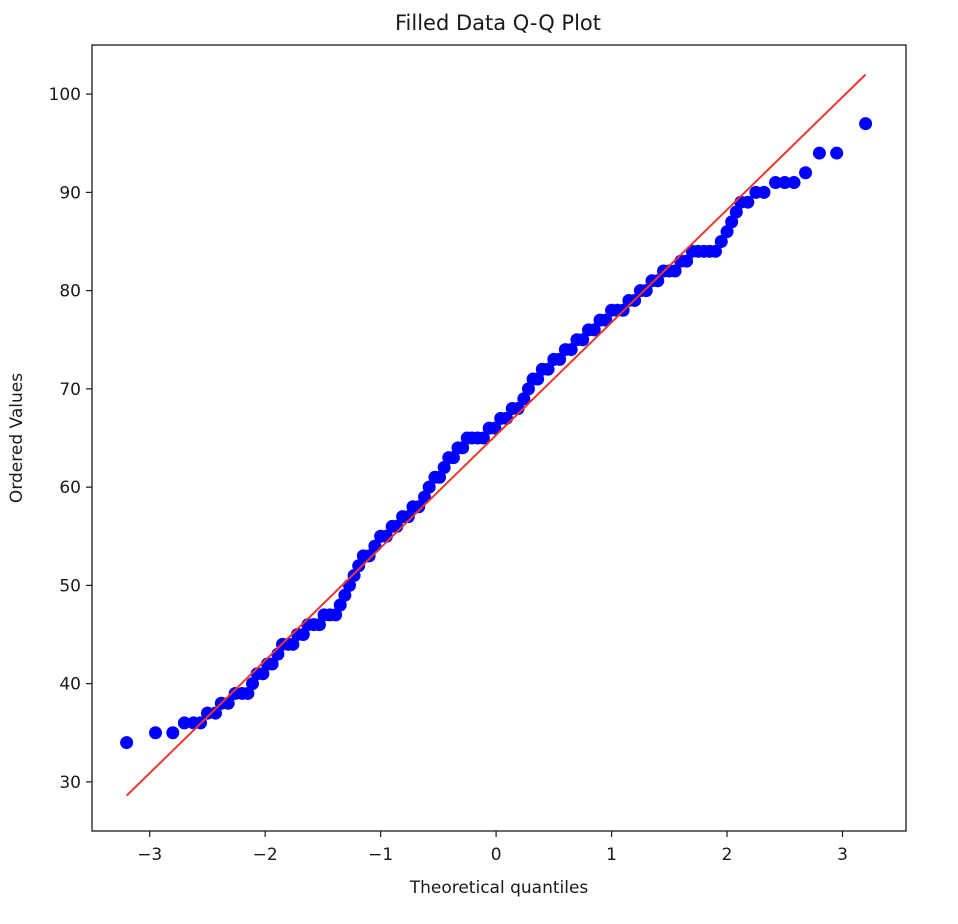  Describe the element at coordinates (265, 855) in the screenshot. I see `x-tick-label: −2` at that location.